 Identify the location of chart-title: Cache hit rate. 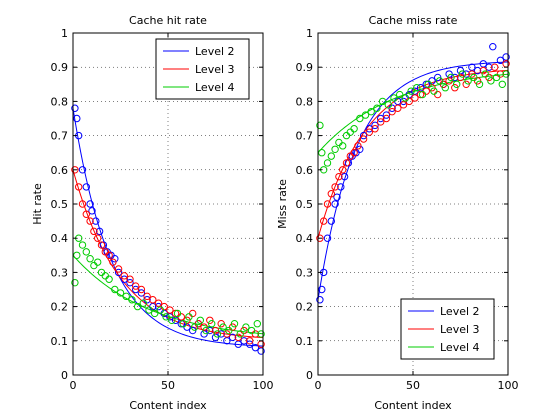
(168, 20).